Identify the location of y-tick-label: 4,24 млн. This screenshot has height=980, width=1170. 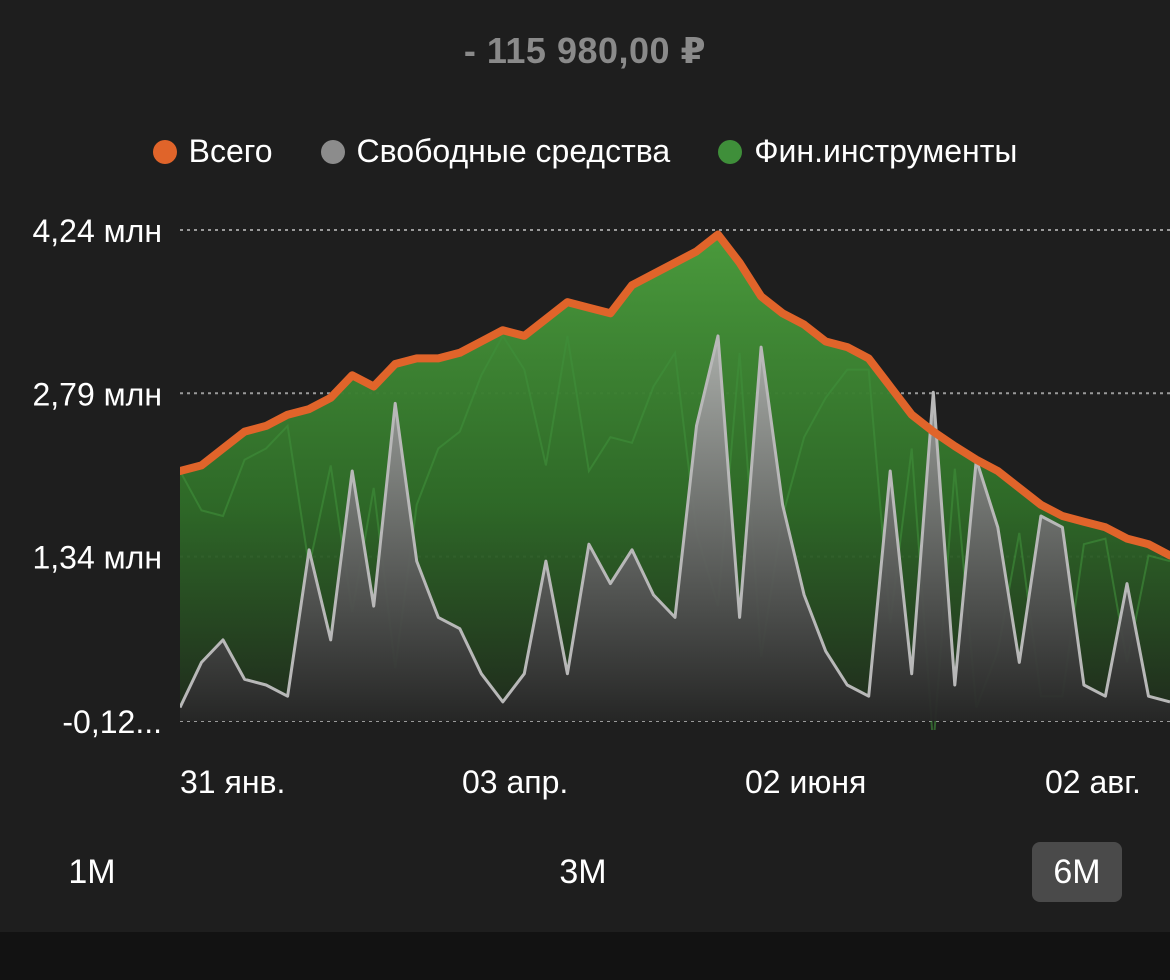
(97, 231).